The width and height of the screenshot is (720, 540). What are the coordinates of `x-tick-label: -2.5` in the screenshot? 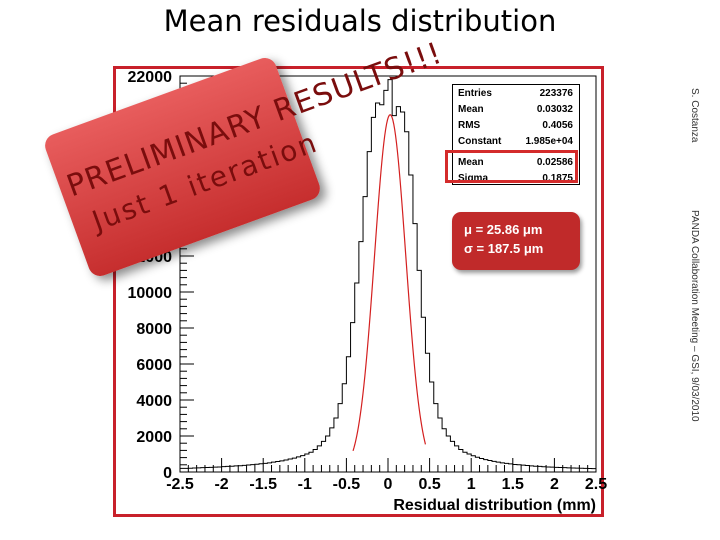 It's located at (180, 484).